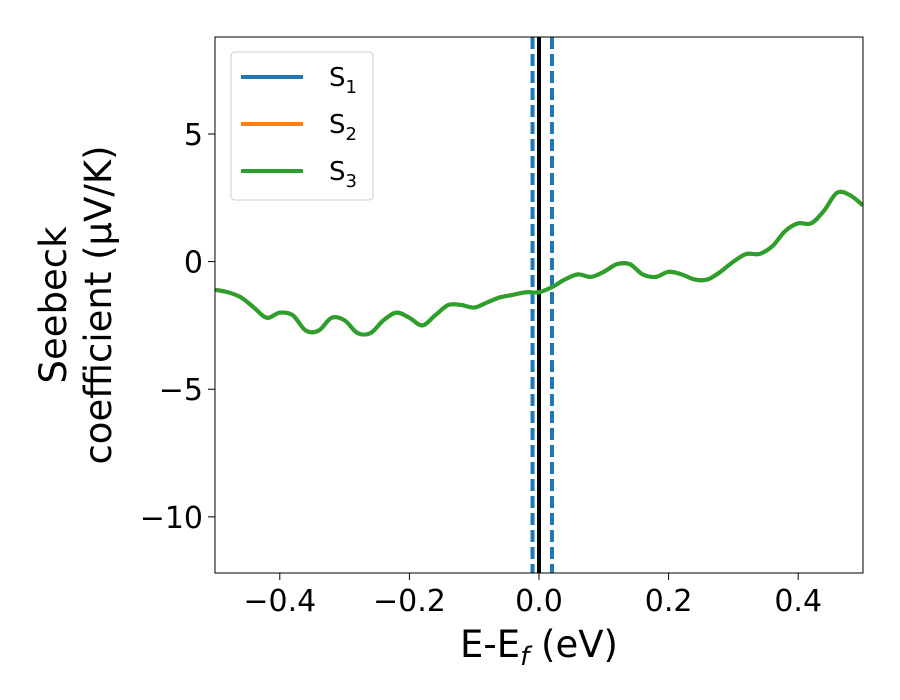  I want to click on y-tick-label: 5, so click(193, 135).